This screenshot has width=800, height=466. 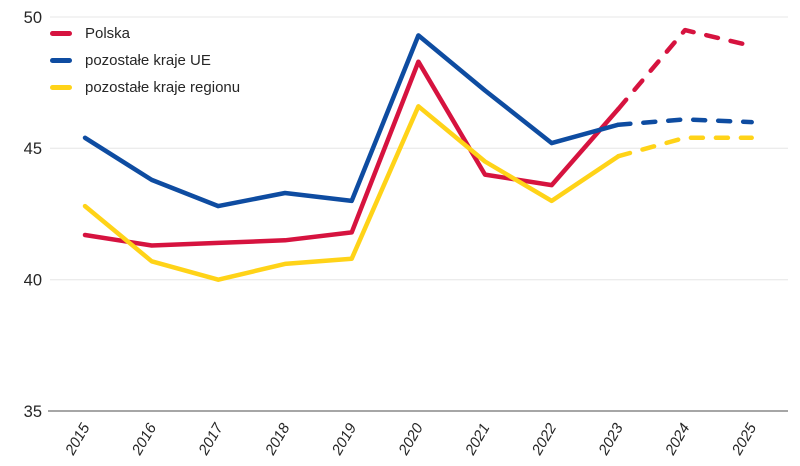 What do you see at coordinates (163, 87) in the screenshot?
I see `legend-label-pozostale-kraje-regionu: pozostałe kraje regionu` at bounding box center [163, 87].